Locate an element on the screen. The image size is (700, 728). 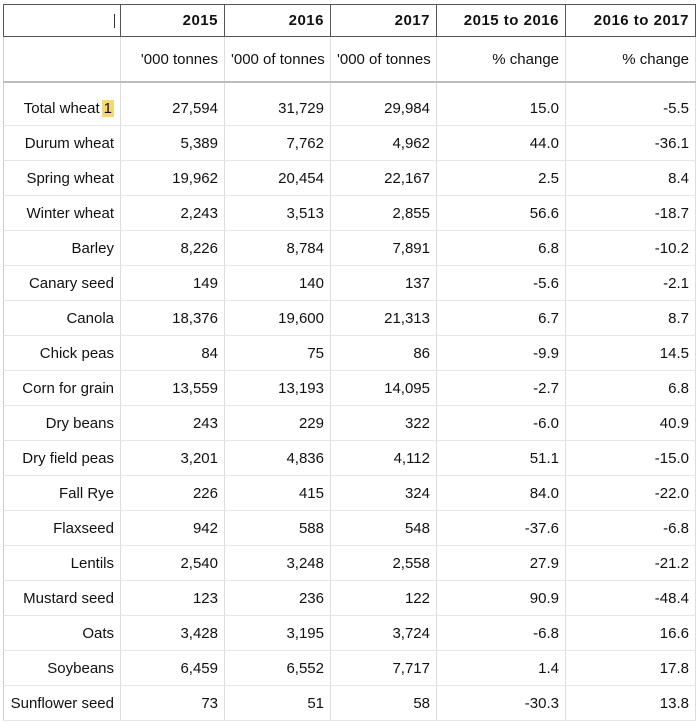
value-2016-cell: 236 is located at coordinates (277, 598).